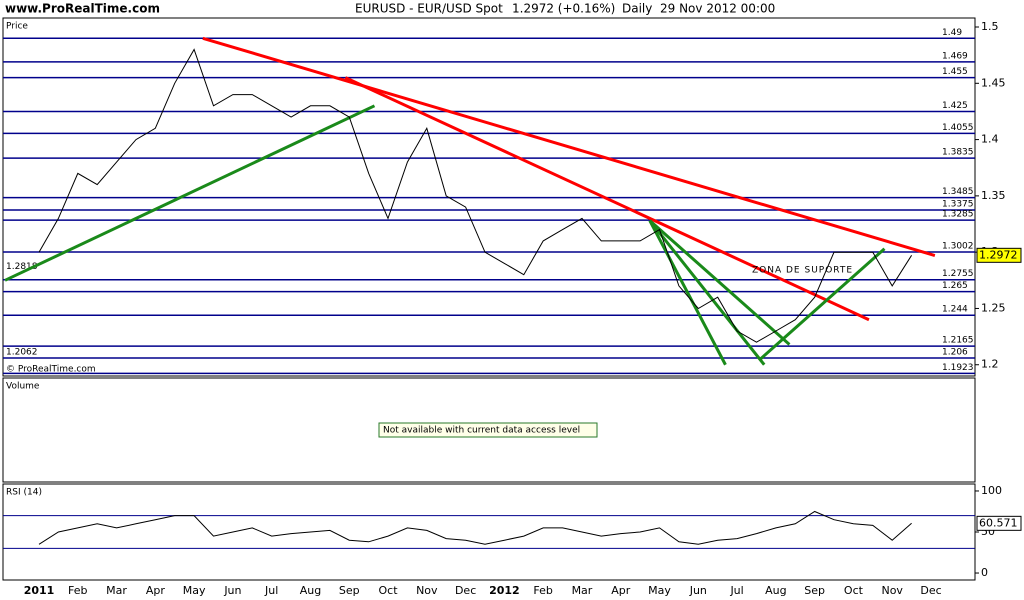 Image resolution: width=1024 pixels, height=600 pixels. What do you see at coordinates (958, 204) in the screenshot?
I see `level-label: 1.3375` at bounding box center [958, 204].